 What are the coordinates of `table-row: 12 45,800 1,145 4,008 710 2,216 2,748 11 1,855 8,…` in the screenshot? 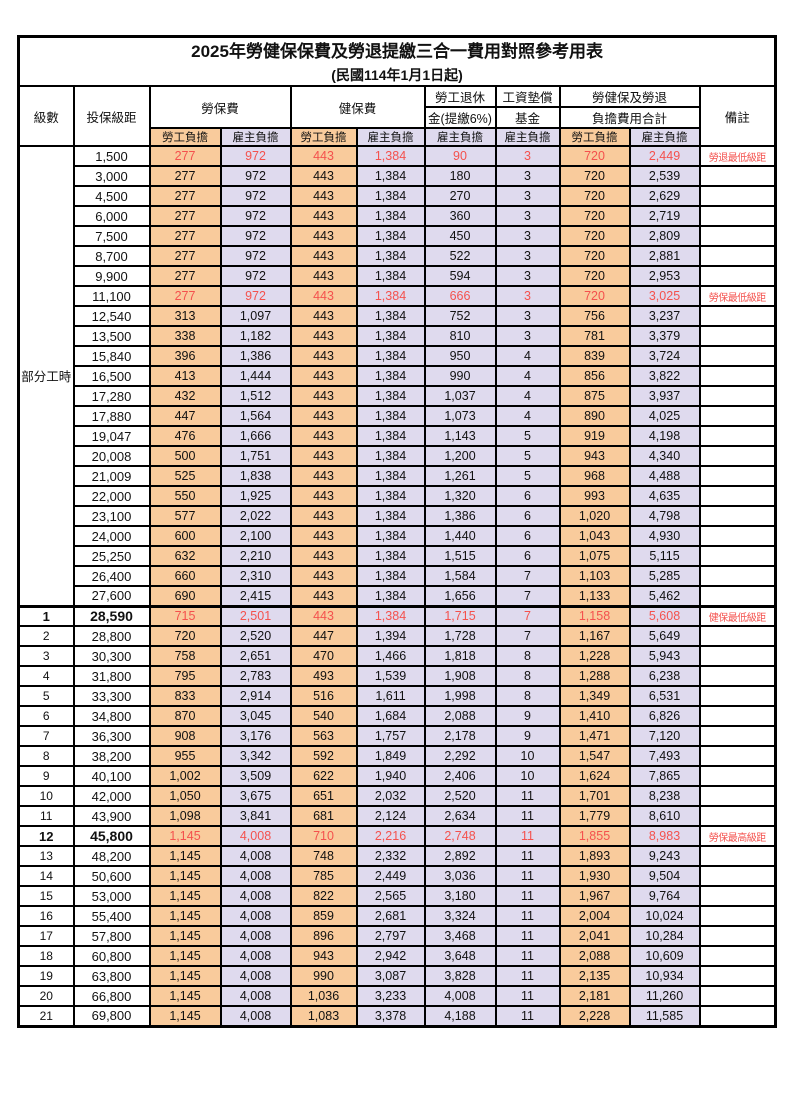 It's located at (397, 836).